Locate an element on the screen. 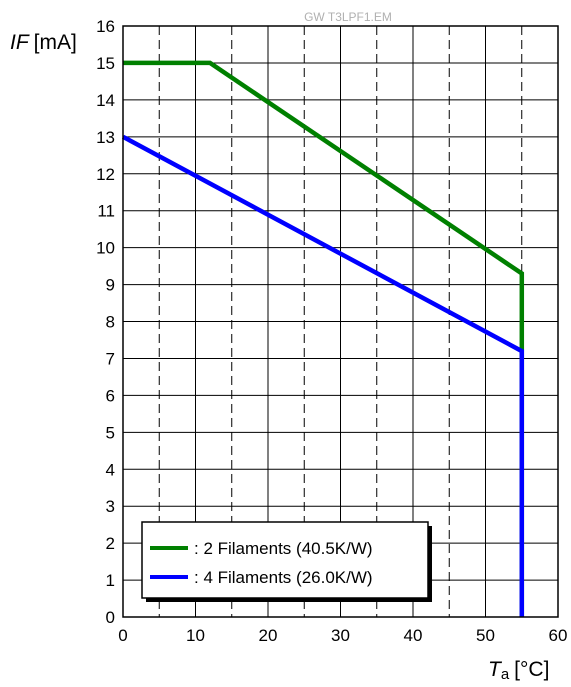 This screenshot has height=687, width=571. legend-label-4-filaments: : 4 Filaments (26.0K/W) is located at coordinates (283, 577).